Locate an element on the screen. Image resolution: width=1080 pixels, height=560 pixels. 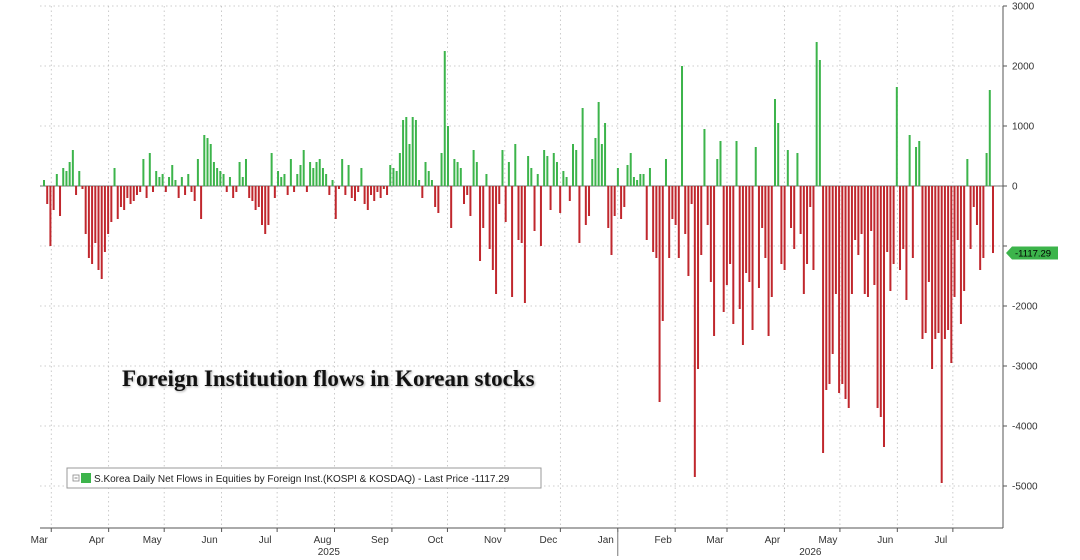
y-tick-label: 1000 is located at coordinates (1023, 127).